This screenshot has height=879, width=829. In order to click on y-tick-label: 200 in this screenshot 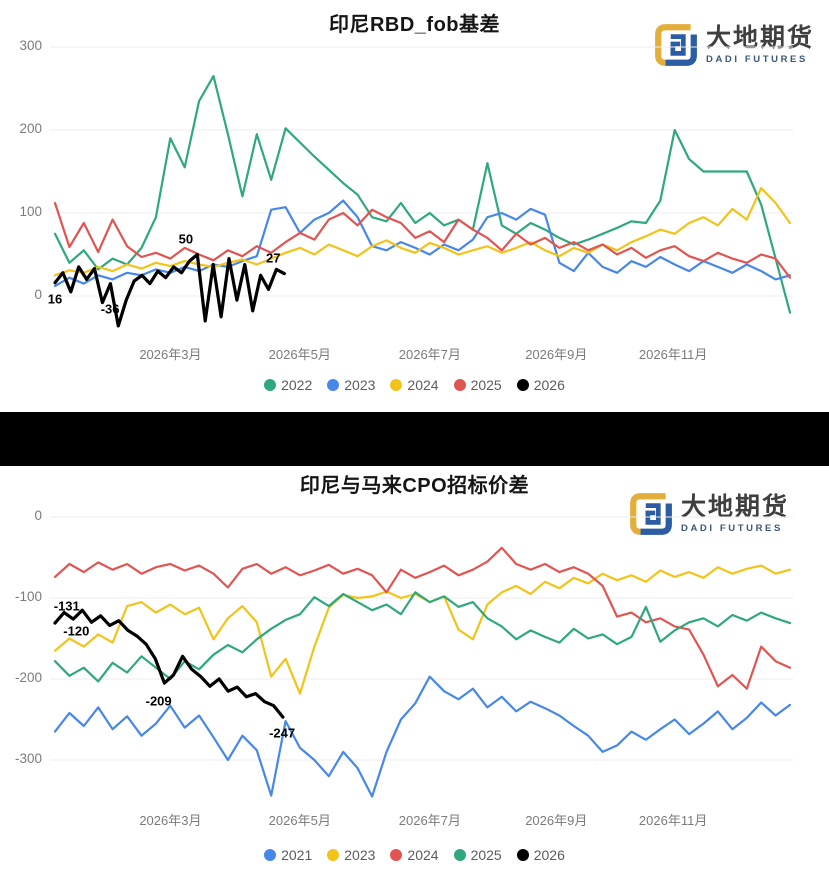, I will do `click(30, 128)`.